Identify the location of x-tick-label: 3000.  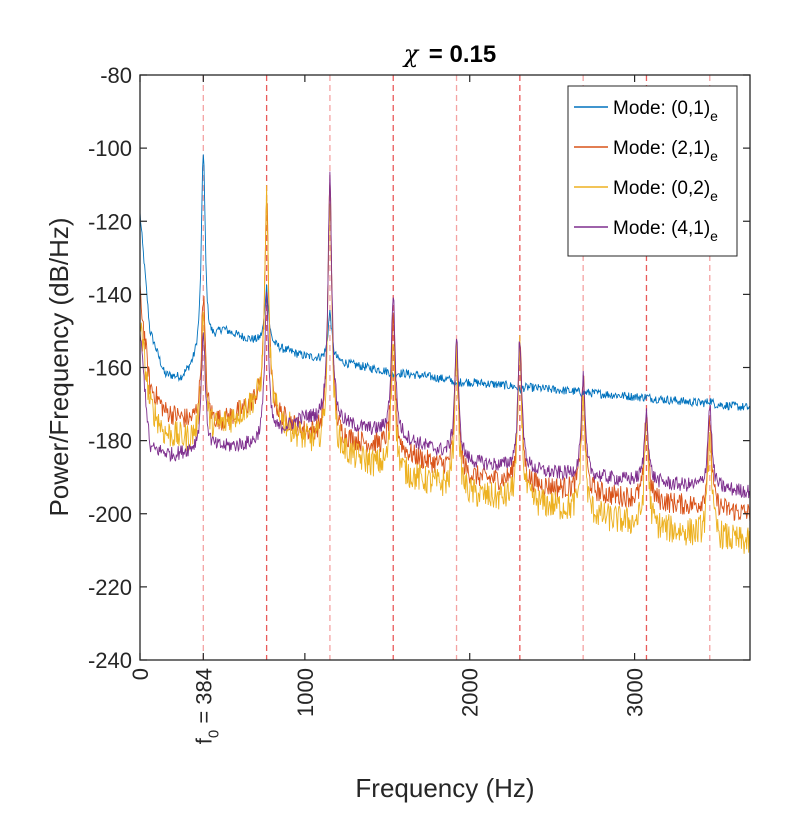
(635, 692).